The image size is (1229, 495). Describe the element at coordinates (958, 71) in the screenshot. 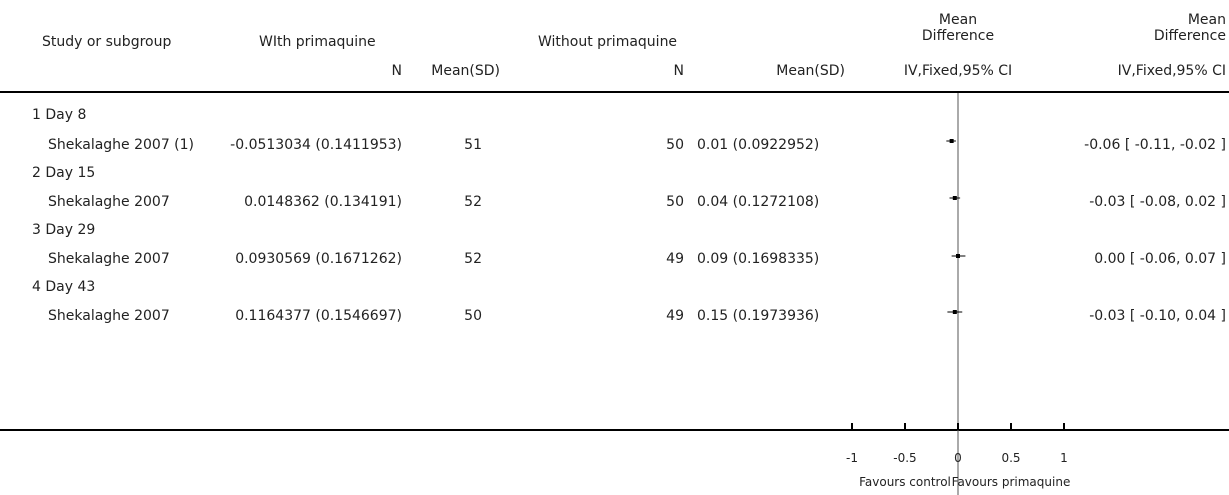

I see `header-method1: IV,Fixed,95% CI` at that location.